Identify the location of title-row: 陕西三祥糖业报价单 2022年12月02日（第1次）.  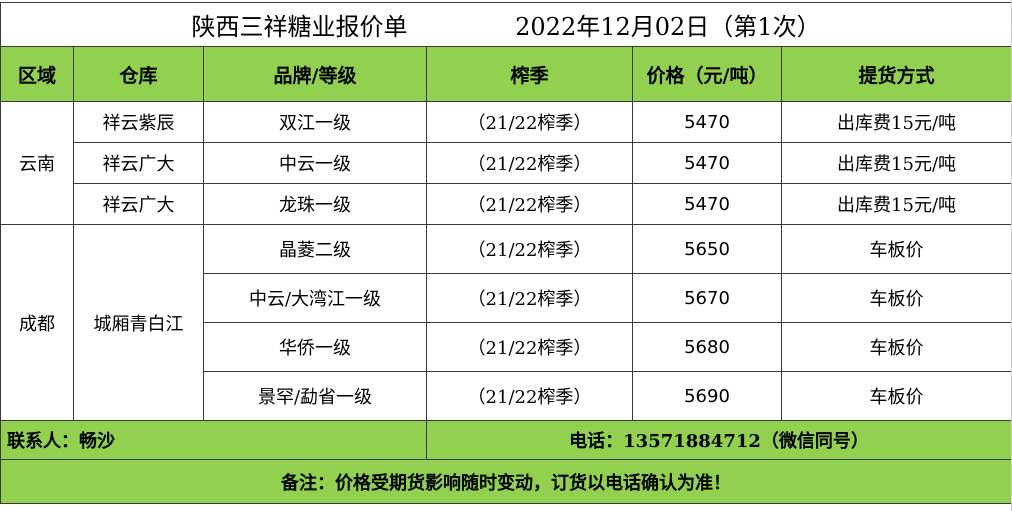
(506, 24).